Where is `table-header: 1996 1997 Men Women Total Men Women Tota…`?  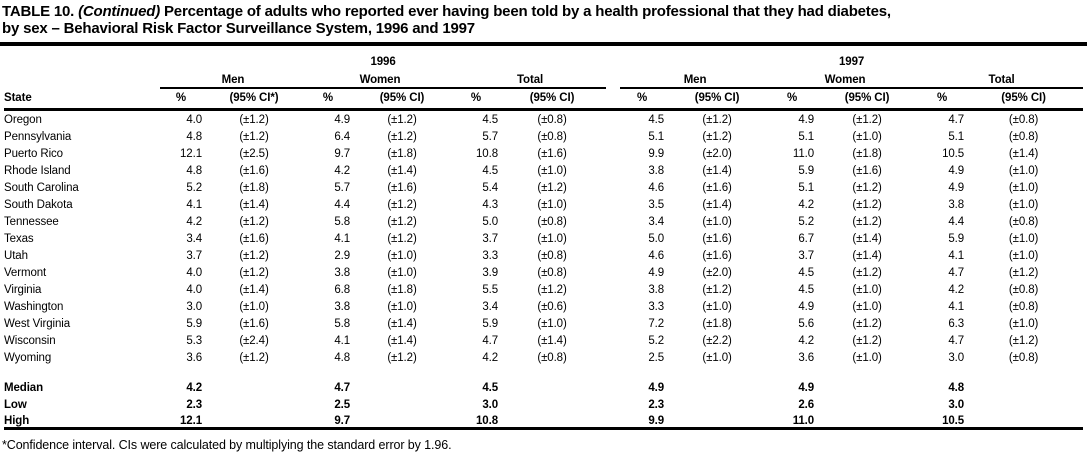 table-header: 1996 1997 Men Women Total Men Women Tota… is located at coordinates (544, 81).